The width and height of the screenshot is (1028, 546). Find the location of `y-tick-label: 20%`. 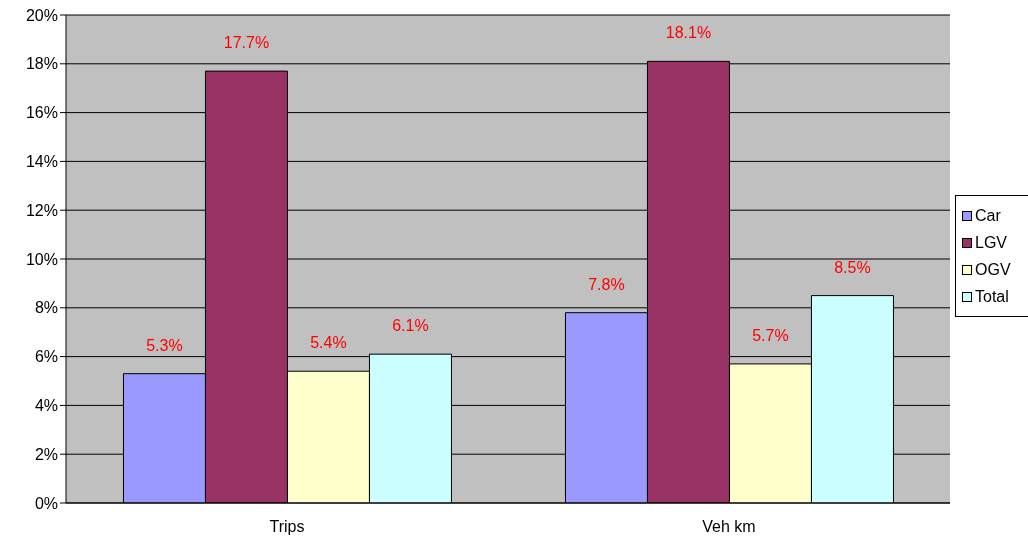

y-tick-label: 20% is located at coordinates (41, 15).